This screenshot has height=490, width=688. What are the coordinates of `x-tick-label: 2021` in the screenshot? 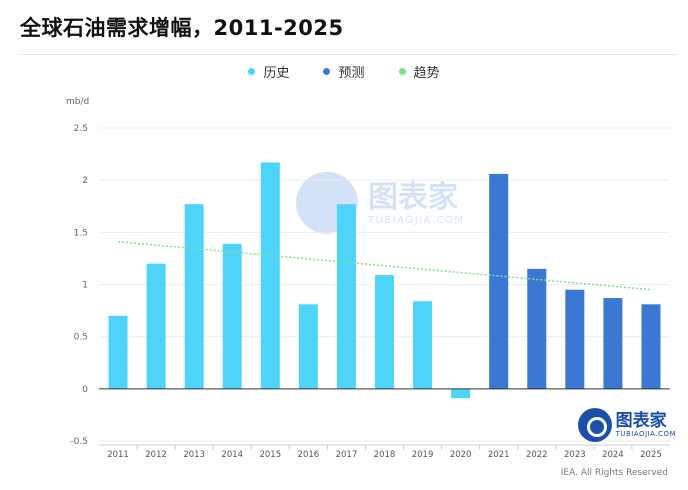 It's located at (499, 455).